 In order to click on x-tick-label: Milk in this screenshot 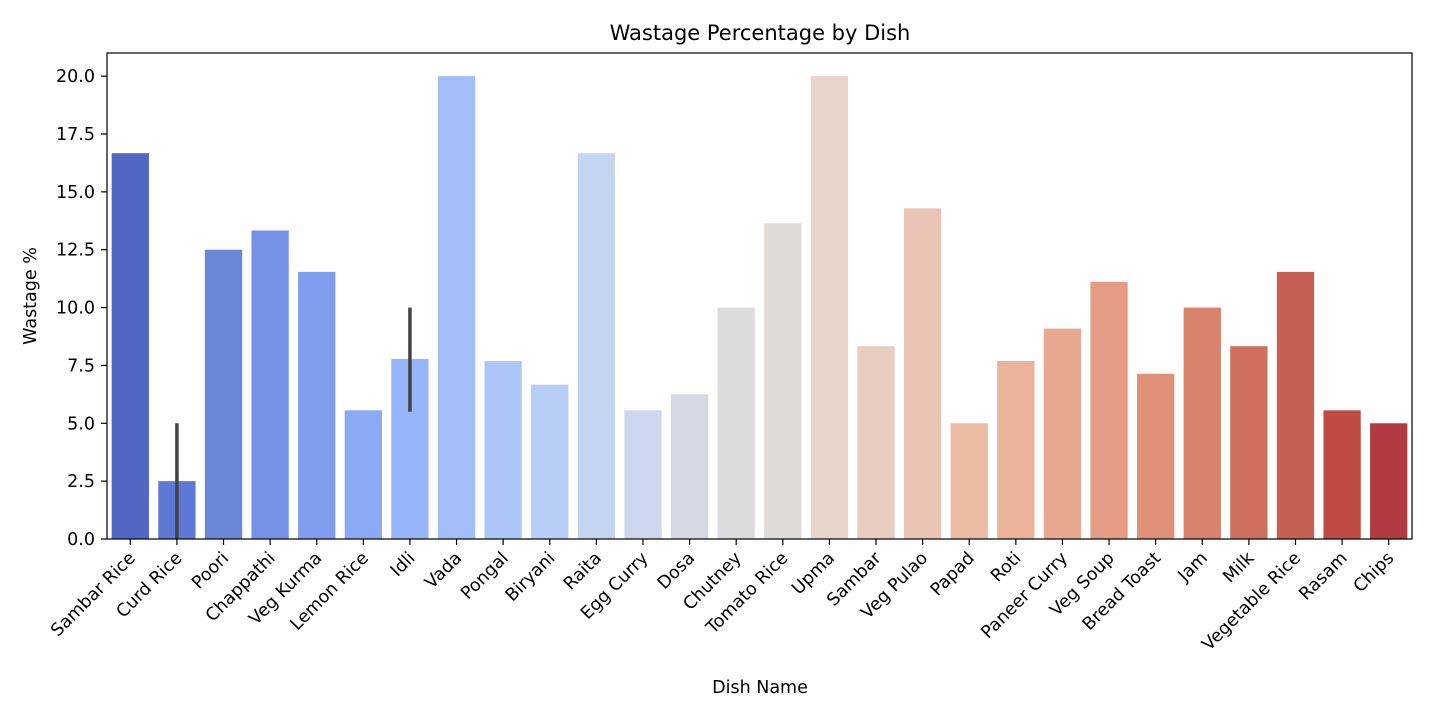, I will do `click(1239, 567)`.